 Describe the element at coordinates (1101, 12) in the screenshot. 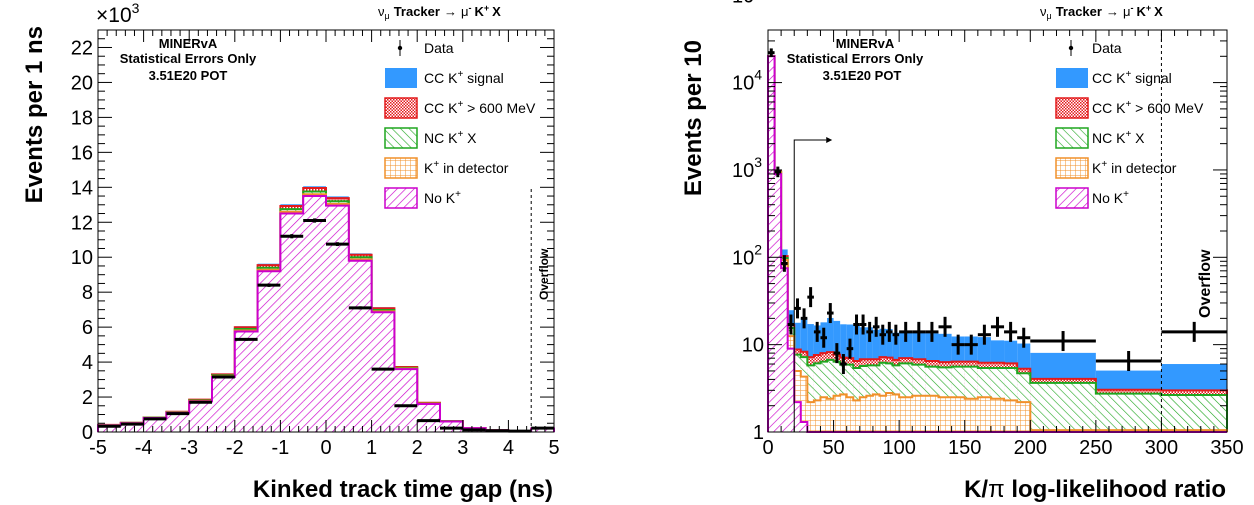

I see `chart-title: νμ Tracker → μ- K+ X` at that location.